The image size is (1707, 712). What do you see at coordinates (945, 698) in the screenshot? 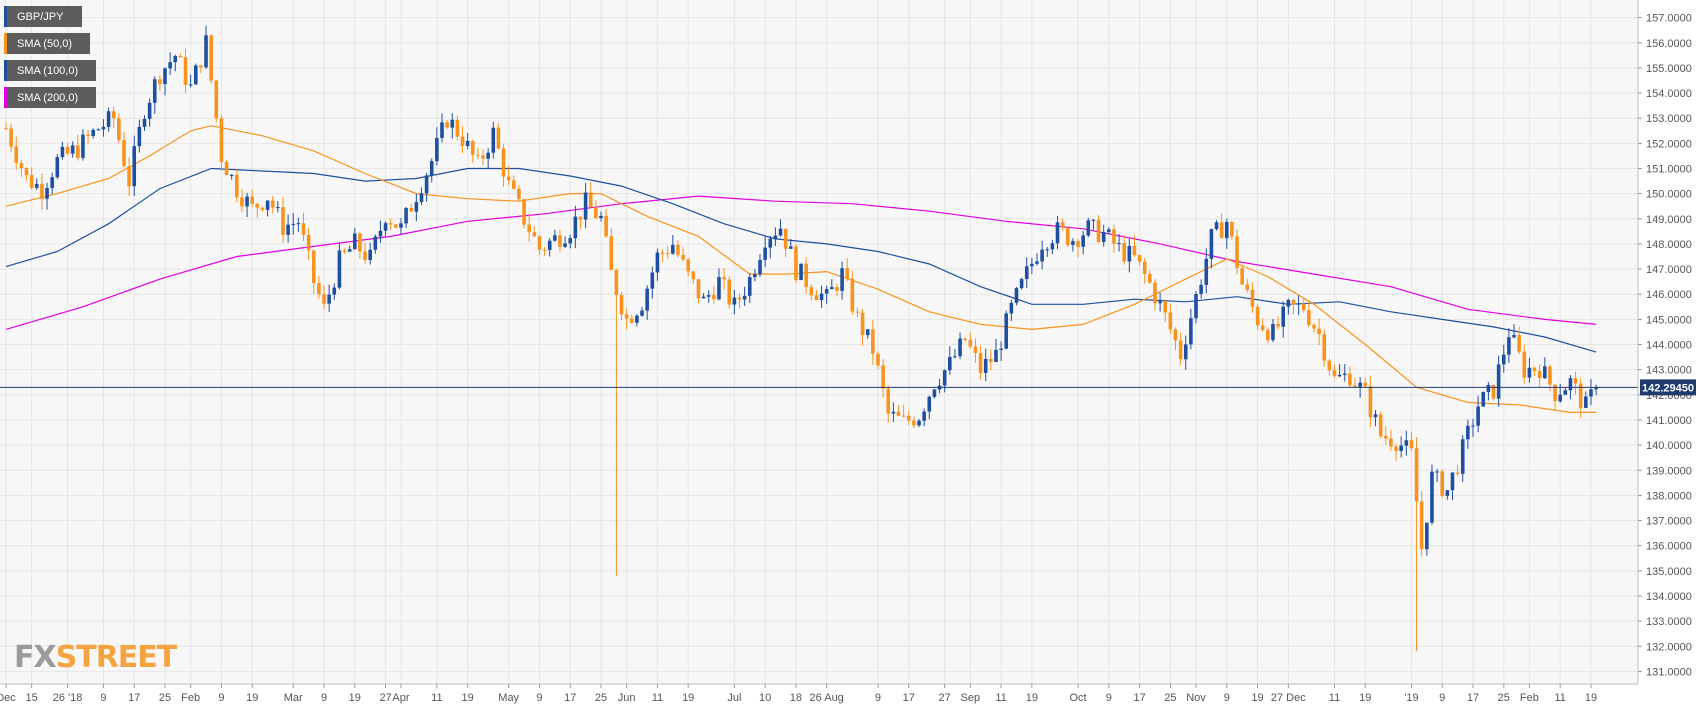
I see `x-tick-label: 27` at bounding box center [945, 698].